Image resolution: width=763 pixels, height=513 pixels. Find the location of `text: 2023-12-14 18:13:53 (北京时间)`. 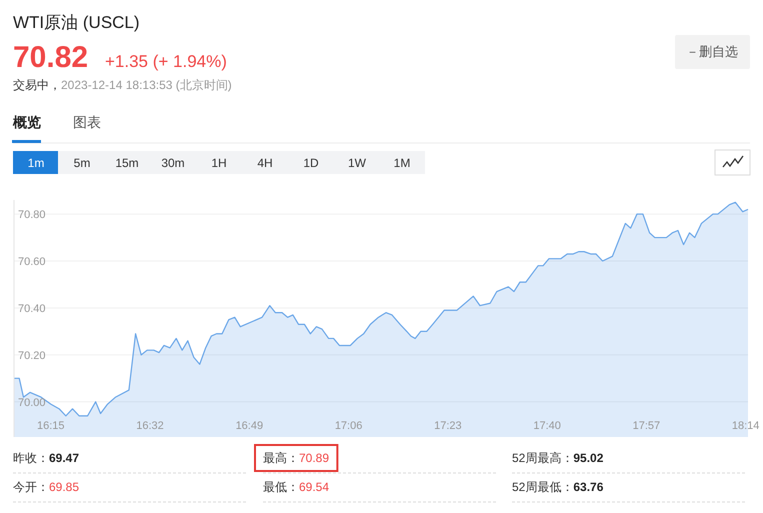

text: 2023-12-14 18:13:53 (北京时间) is located at coordinates (146, 85).